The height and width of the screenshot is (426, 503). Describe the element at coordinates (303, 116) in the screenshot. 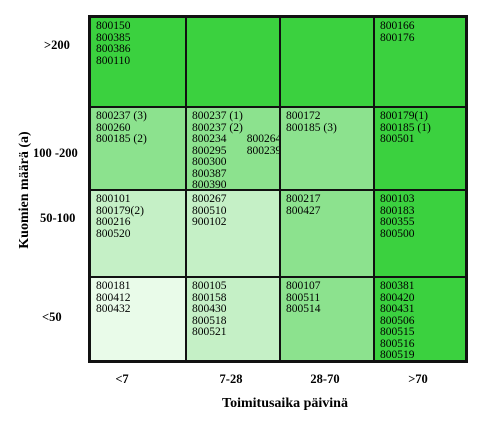

I see `product-code: 800172` at that location.